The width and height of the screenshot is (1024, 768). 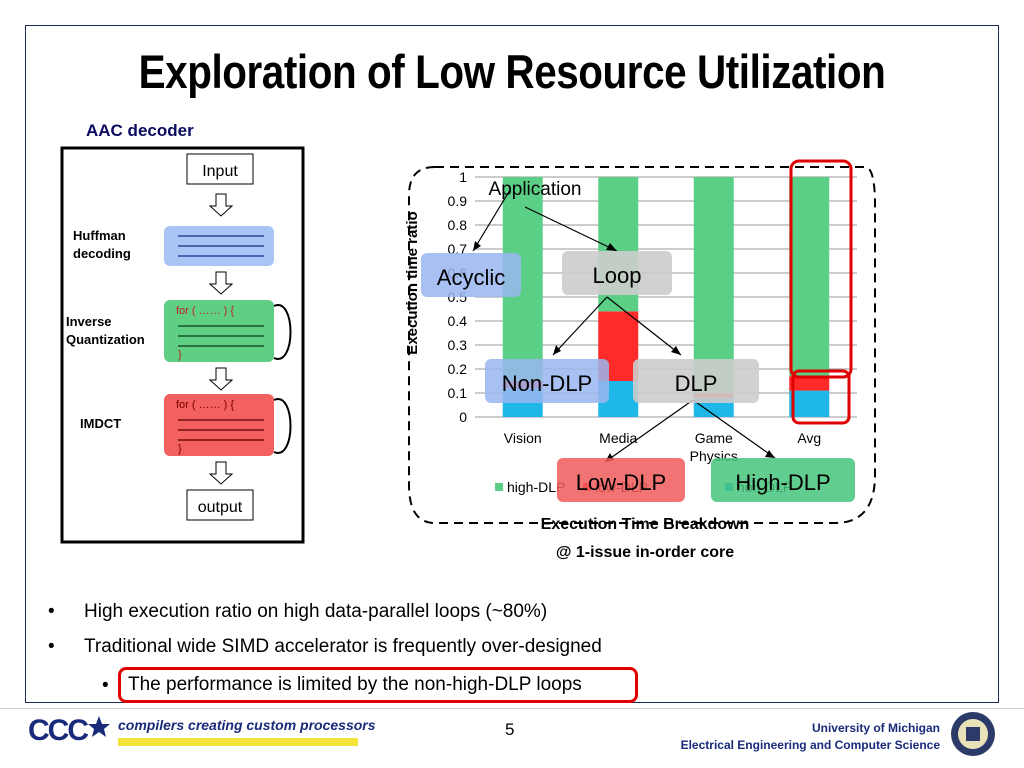 I want to click on chart-caption-1: Execution Time Breakdown, so click(x=645, y=524).